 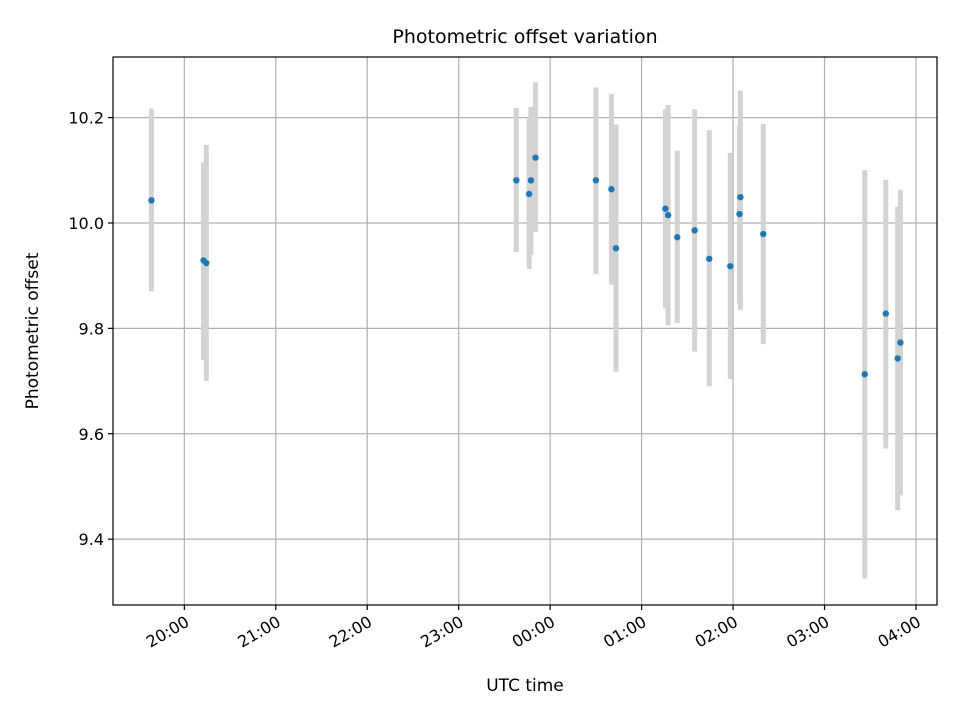 I want to click on y-tick-label: 9.4, so click(x=91, y=539).